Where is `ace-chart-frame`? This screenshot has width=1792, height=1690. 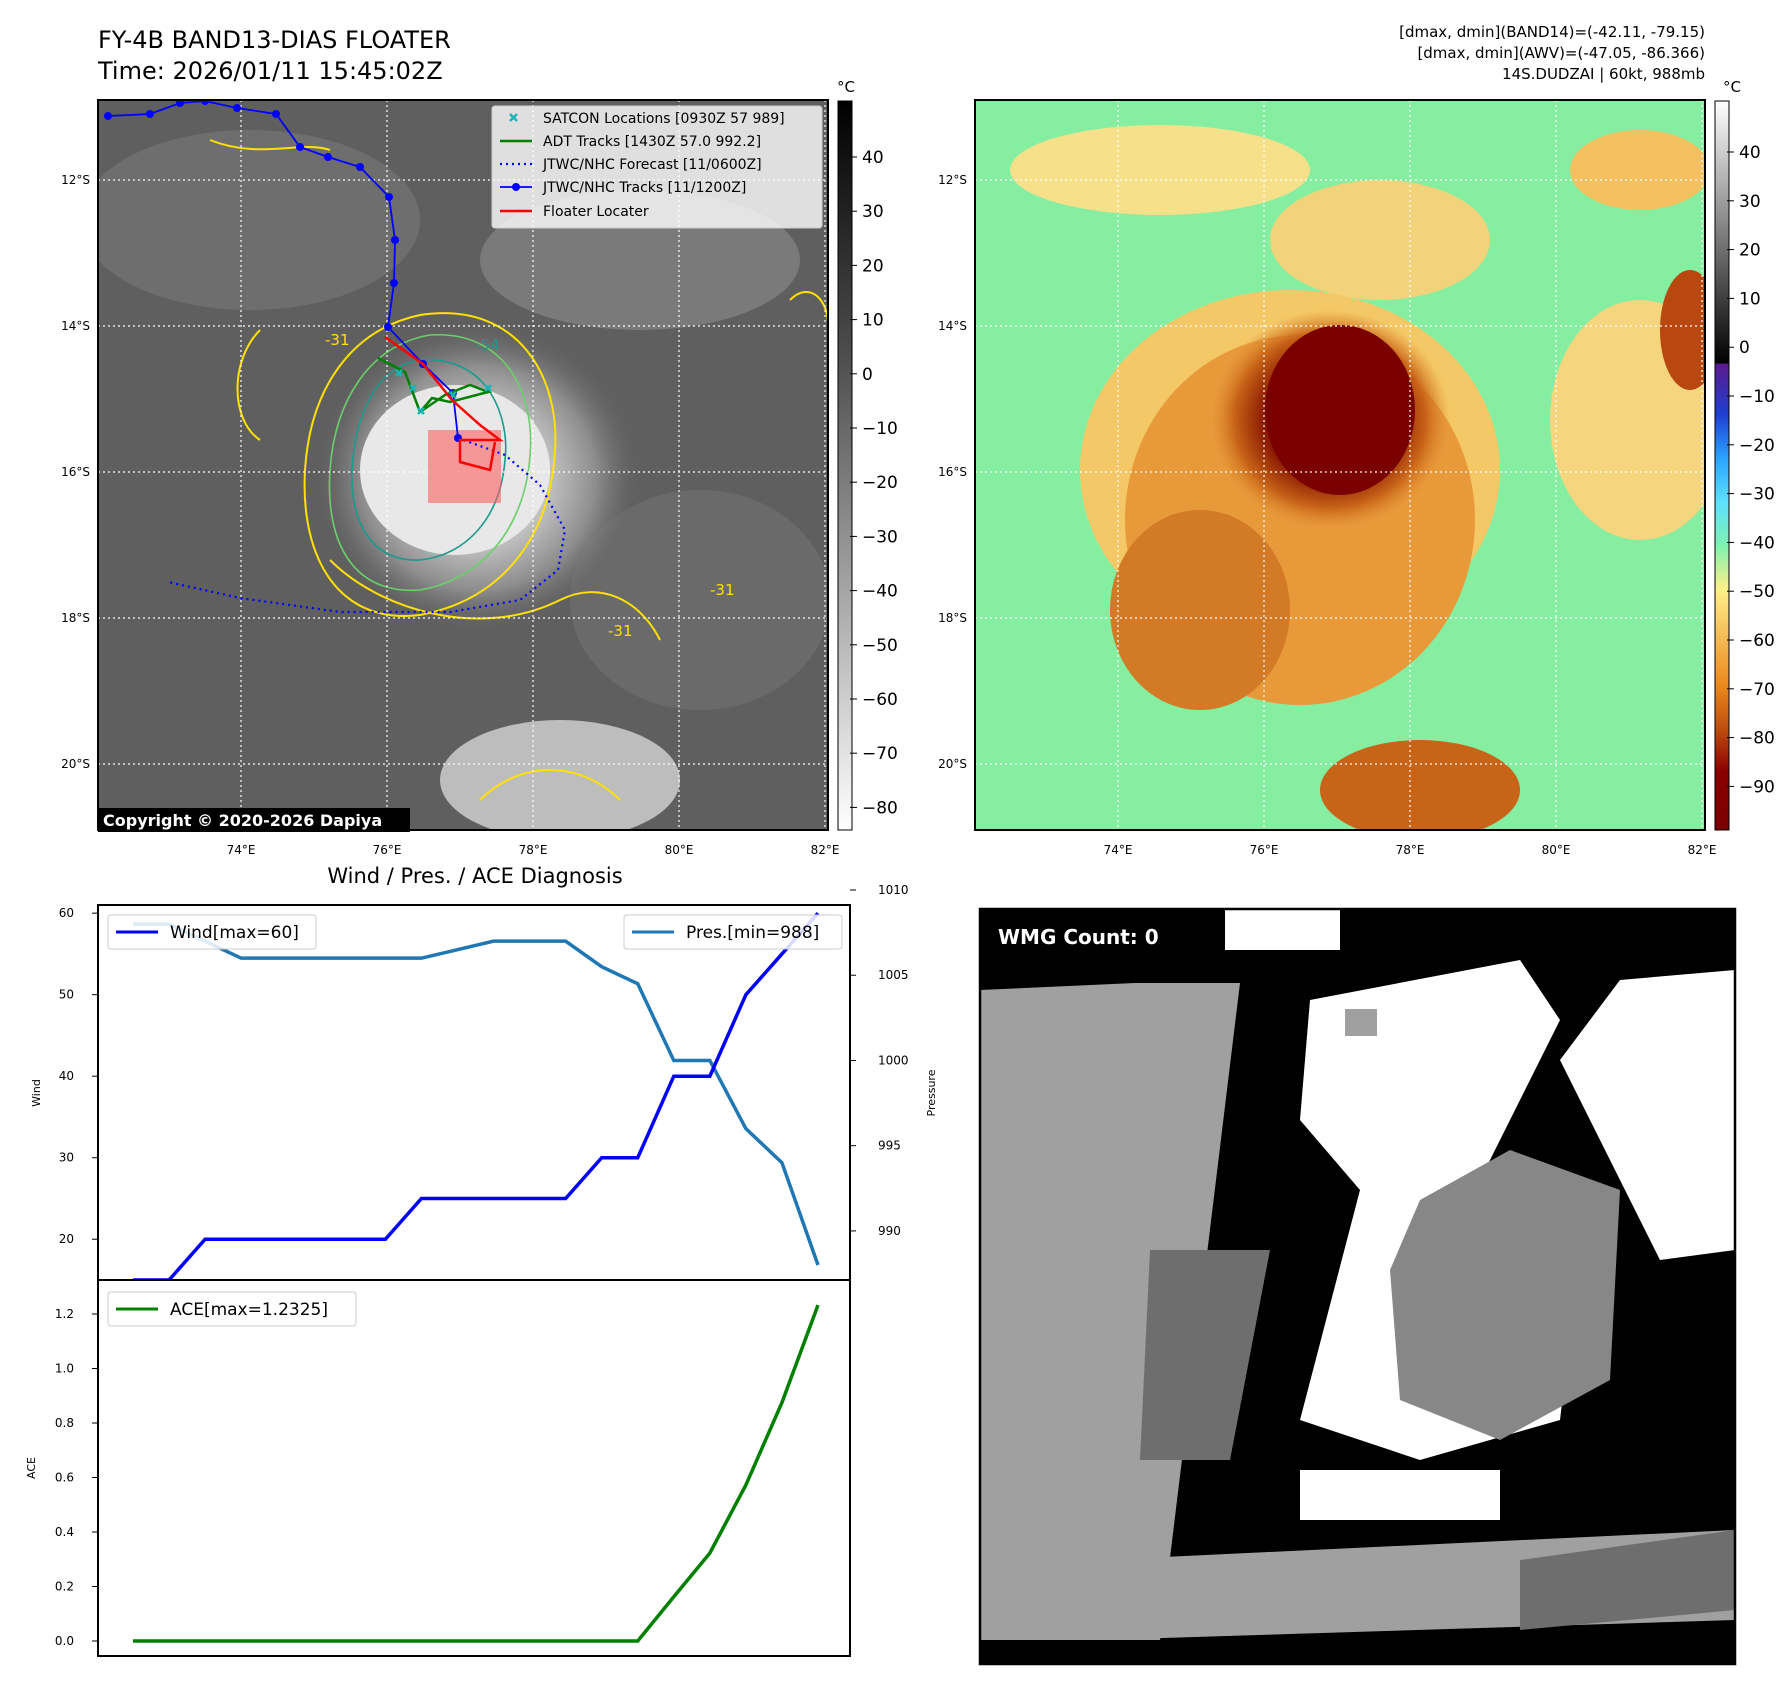
ace-chart-frame is located at coordinates (474, 1468).